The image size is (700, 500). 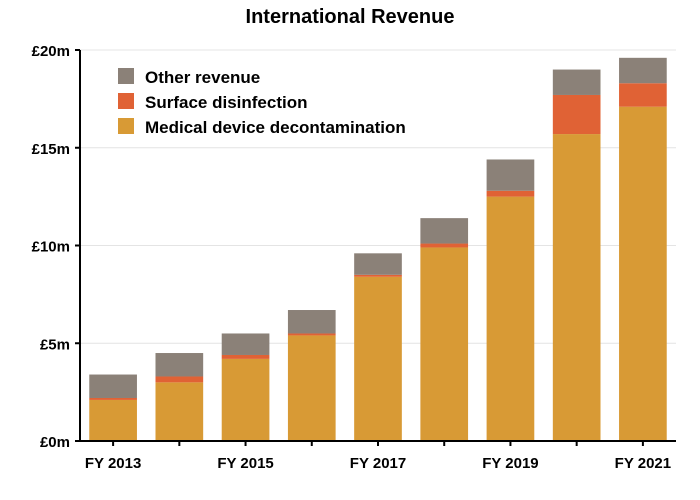 I want to click on legend-swatch-medical-device-decontamination, so click(x=126, y=126).